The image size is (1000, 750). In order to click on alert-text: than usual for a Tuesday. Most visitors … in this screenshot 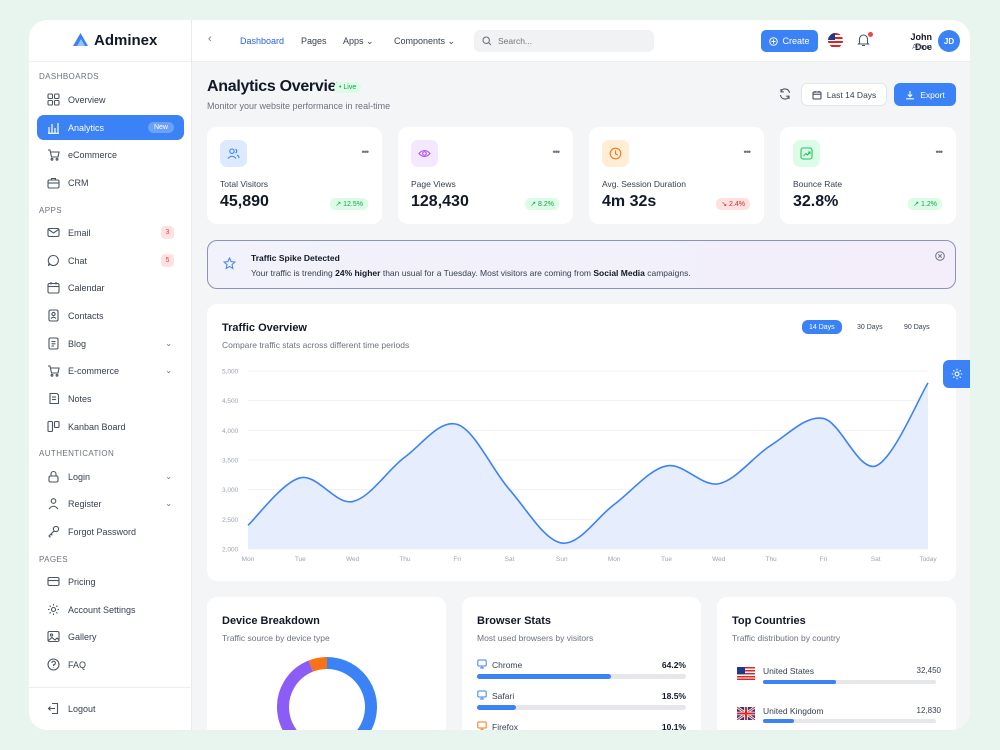, I will do `click(487, 273)`.